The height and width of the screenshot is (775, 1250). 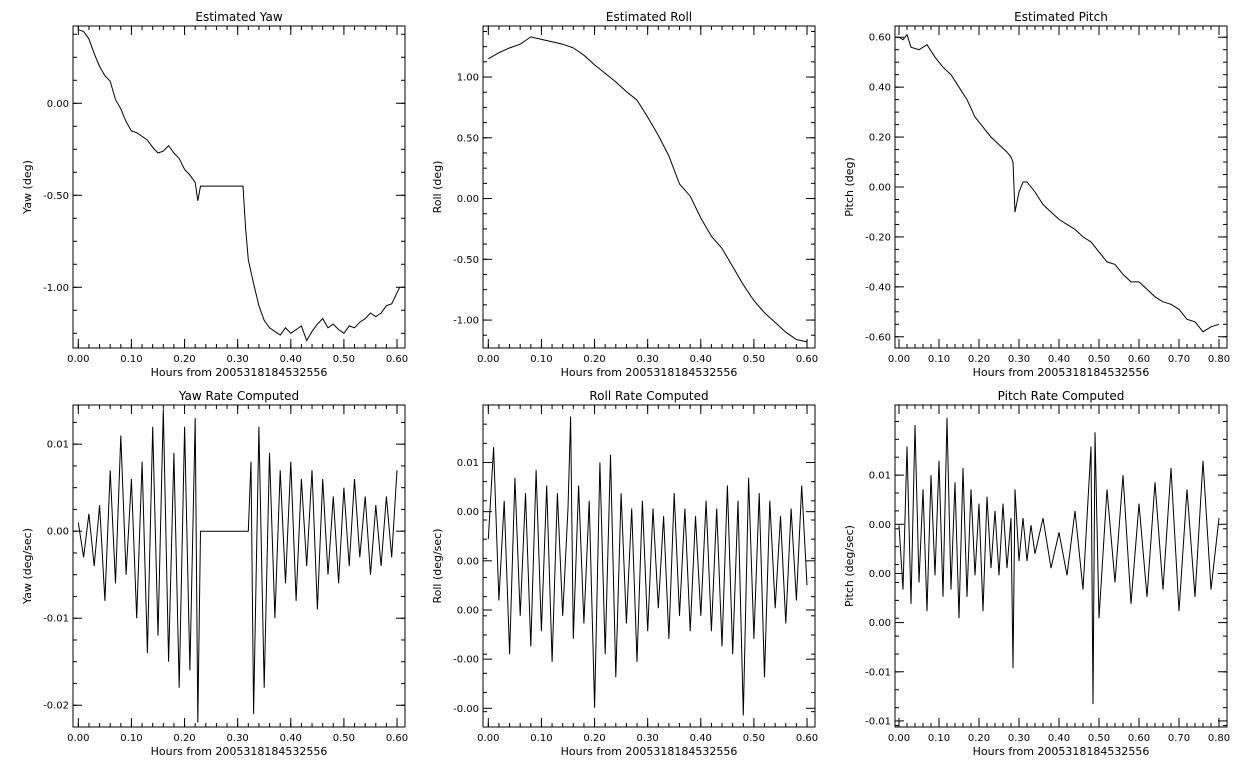 I want to click on y-axis-label: Yaw (deg/sec), so click(x=27, y=566).